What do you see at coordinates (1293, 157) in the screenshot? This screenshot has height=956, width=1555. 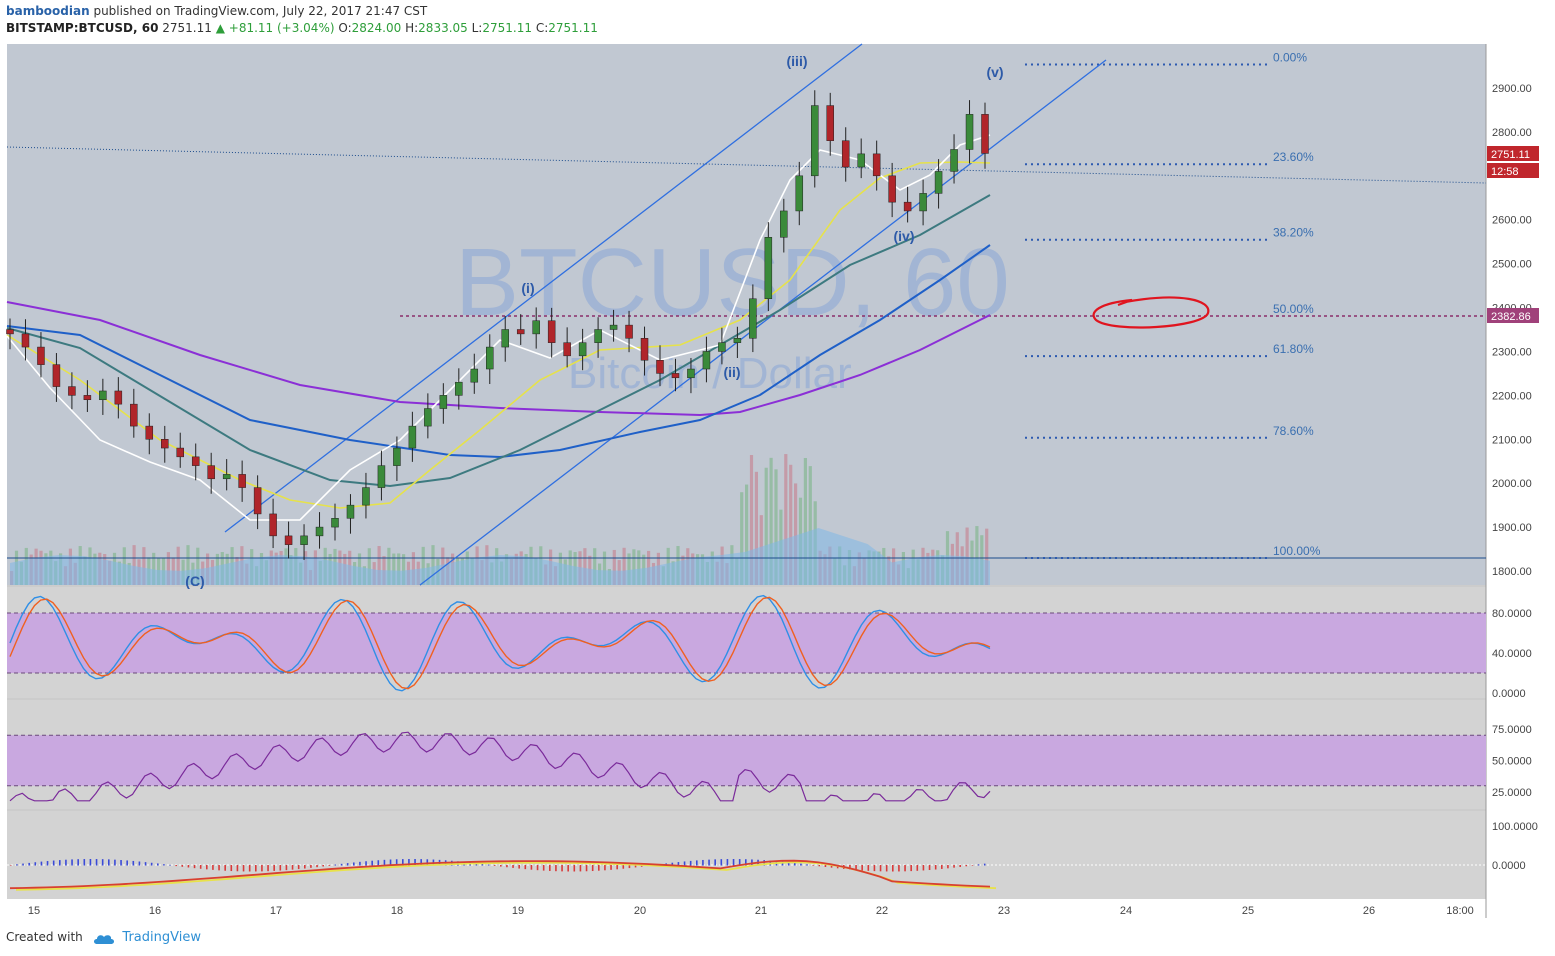 I see `fib-level-label: 23.60%` at bounding box center [1293, 157].